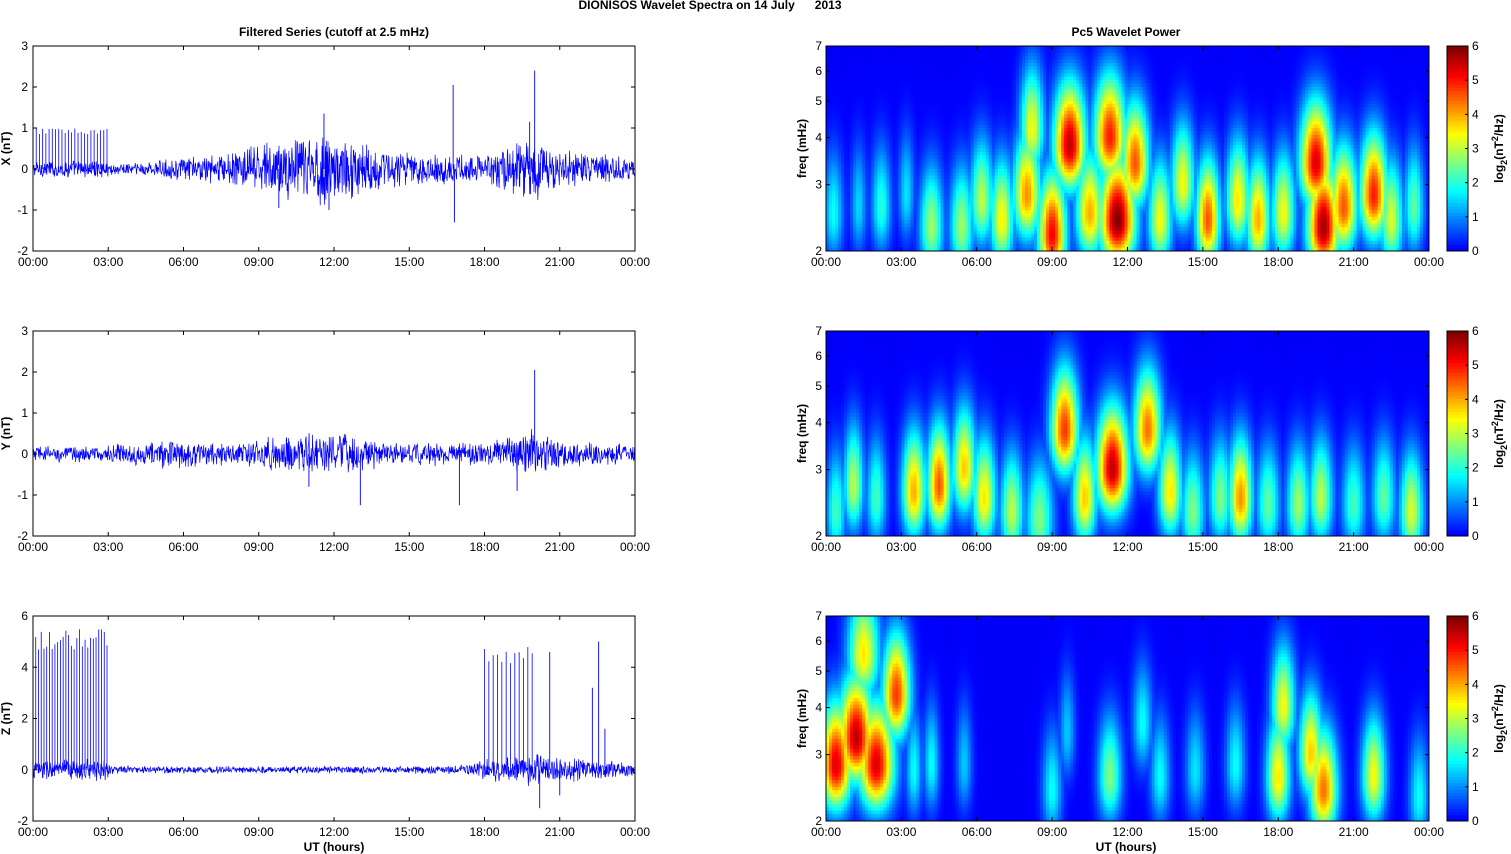 The height and width of the screenshot is (854, 1511). What do you see at coordinates (334, 847) in the screenshot?
I see `left-xlabel: UT (hours)` at bounding box center [334, 847].